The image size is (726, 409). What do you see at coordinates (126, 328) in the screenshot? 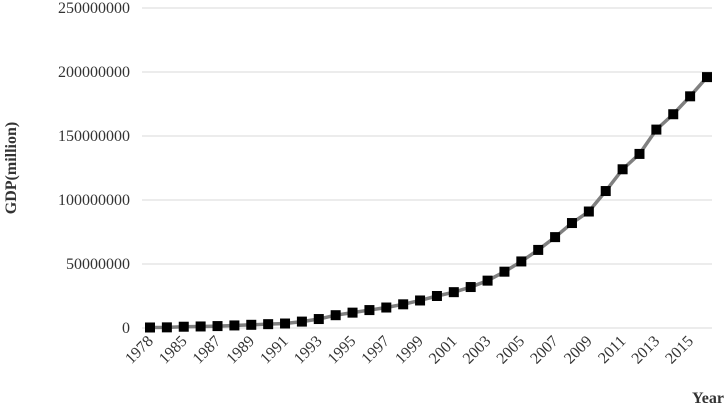
I see `y-tick-label: 0` at bounding box center [126, 328].